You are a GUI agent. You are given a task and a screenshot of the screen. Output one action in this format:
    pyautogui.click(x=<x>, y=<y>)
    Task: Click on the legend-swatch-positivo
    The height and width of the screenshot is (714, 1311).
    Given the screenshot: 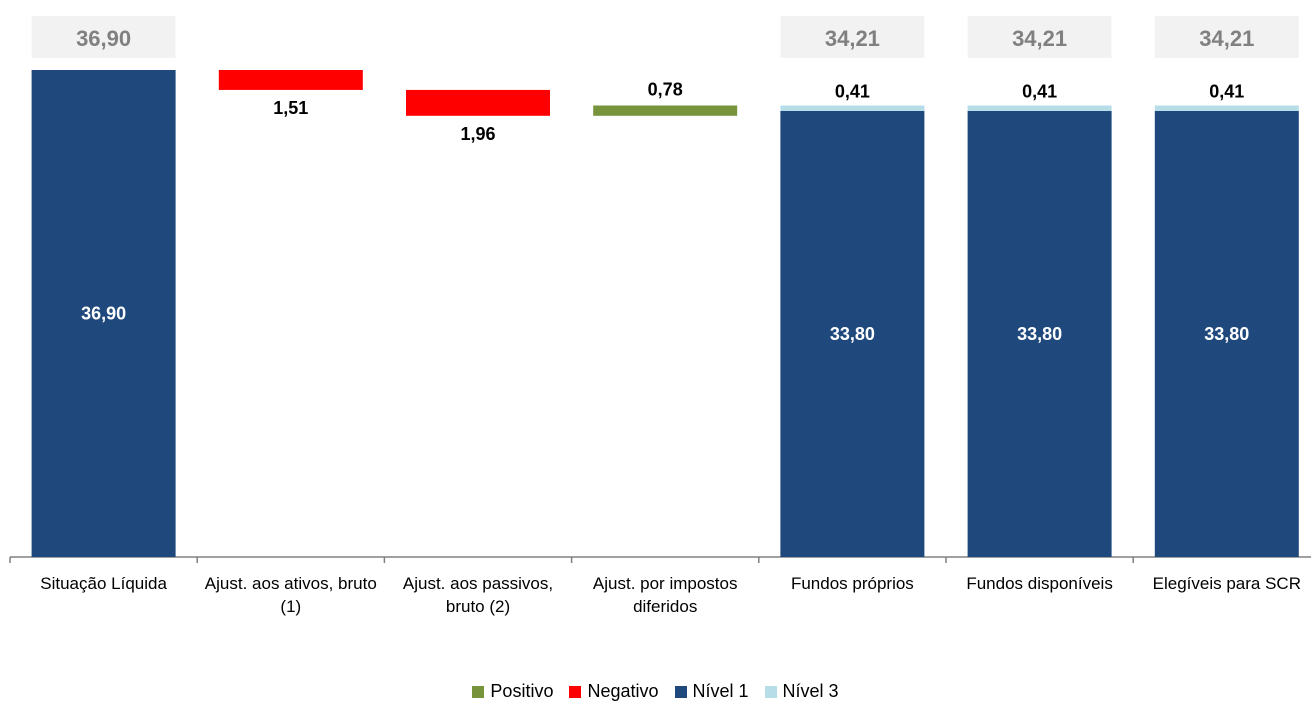 What is the action you would take?
    pyautogui.click(x=478, y=691)
    